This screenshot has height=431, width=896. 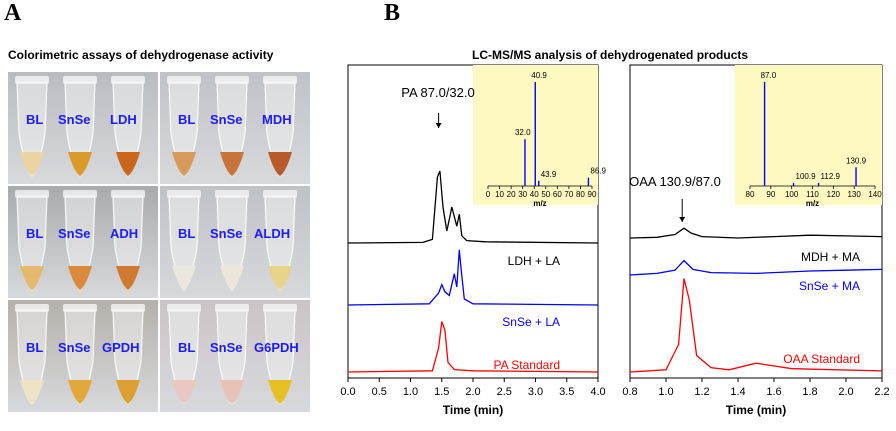 What do you see at coordinates (272, 233) in the screenshot?
I see `tube-label: ALDH` at bounding box center [272, 233].